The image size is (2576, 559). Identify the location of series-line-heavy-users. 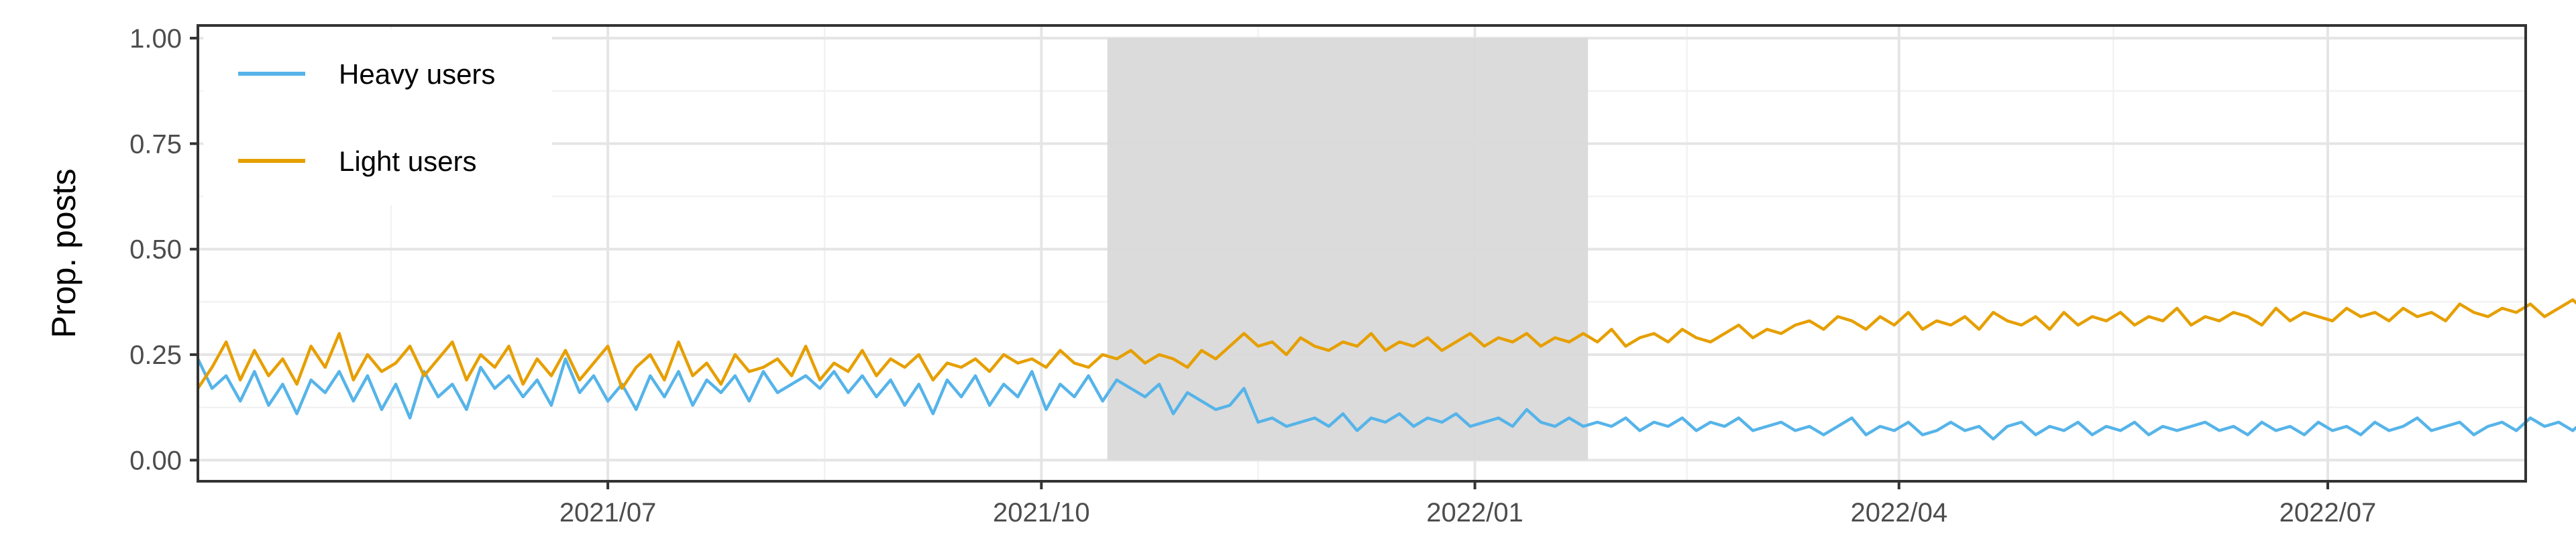
(1386, 399).